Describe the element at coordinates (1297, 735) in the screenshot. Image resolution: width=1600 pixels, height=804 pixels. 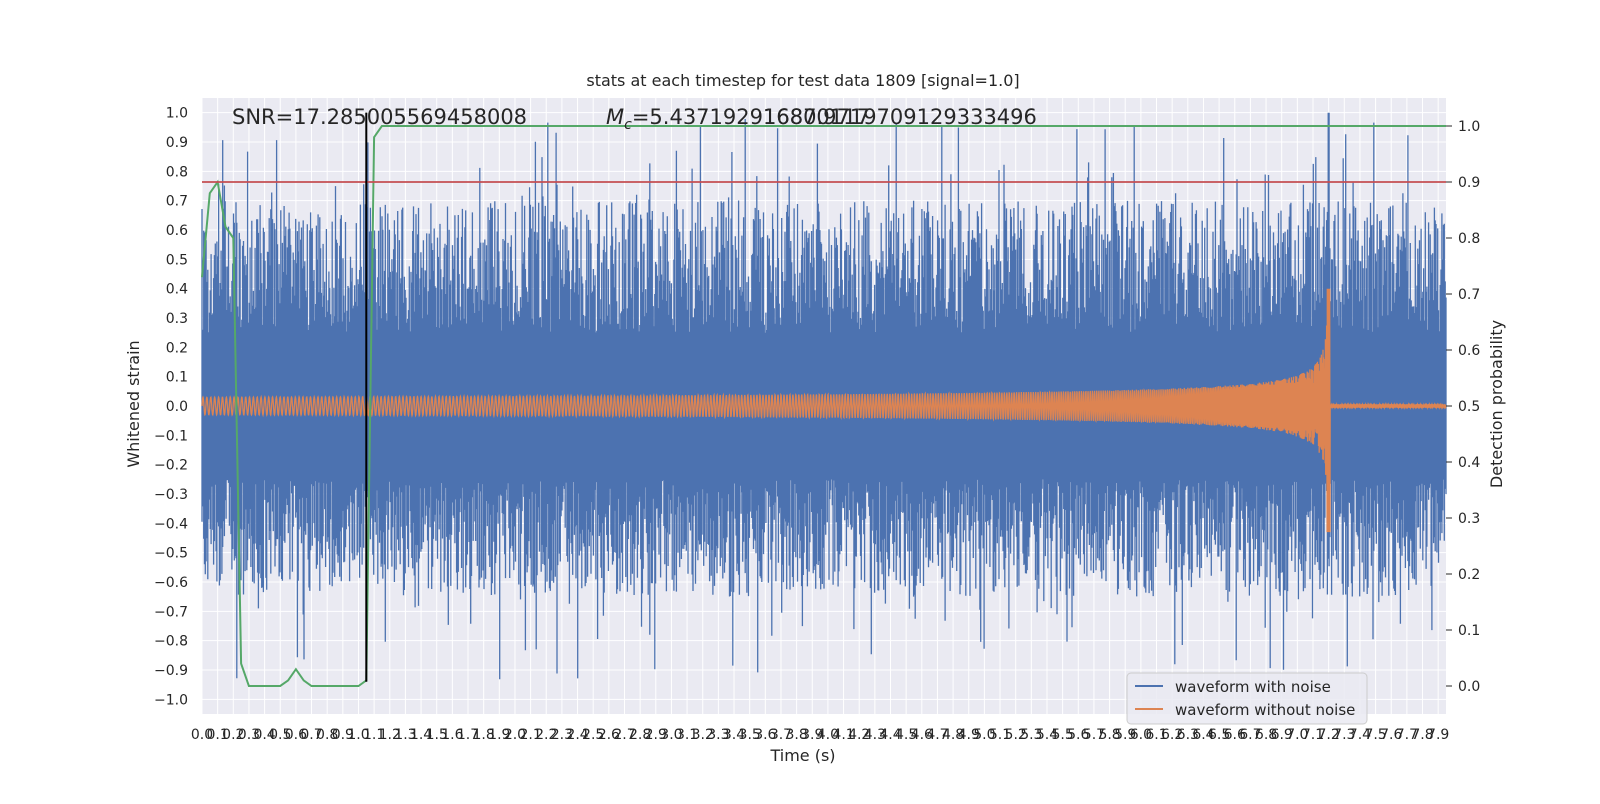
I see `x-tick-label: 7.0` at that location.